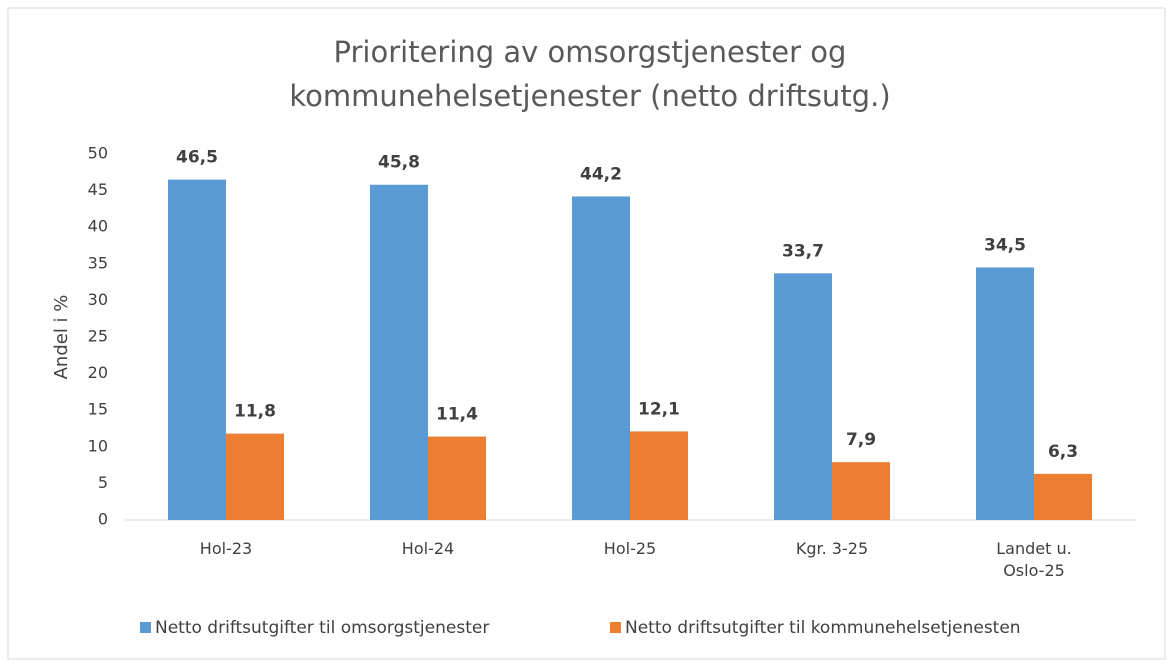 This screenshot has height=667, width=1173. I want to click on y-tick-label: 50, so click(98, 153).